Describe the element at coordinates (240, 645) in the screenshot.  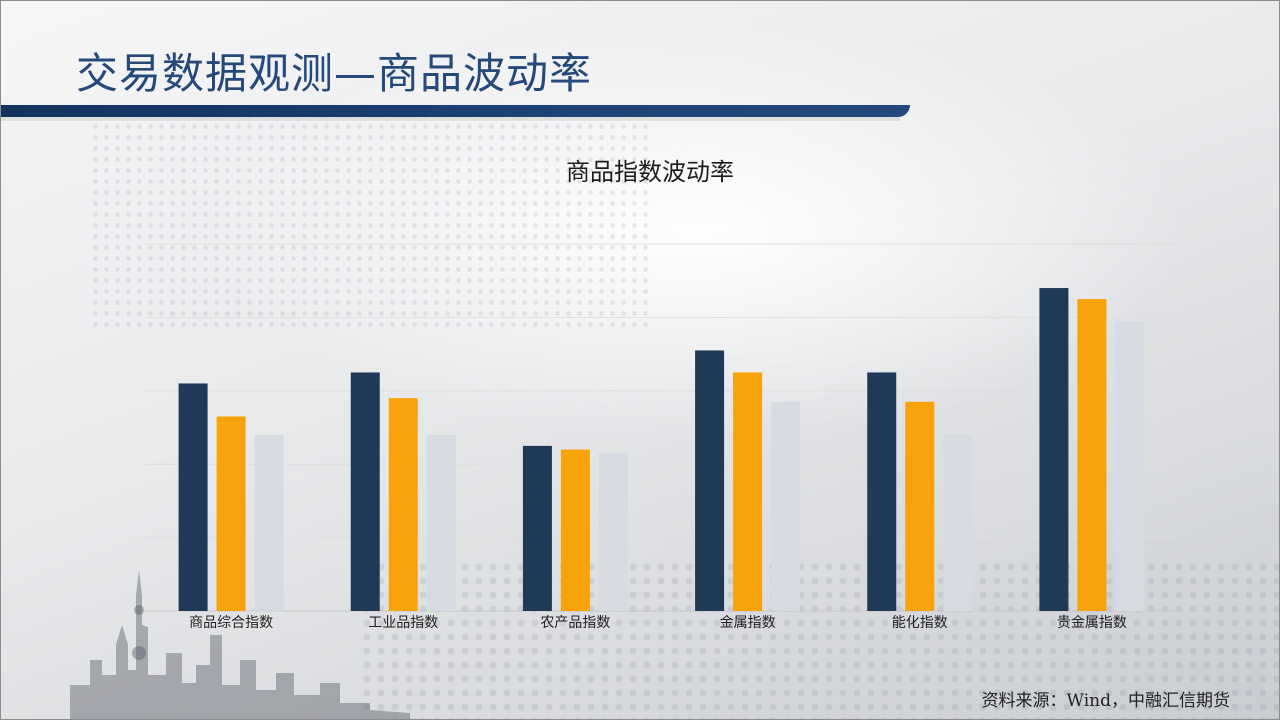
I see `city-skyline-decoration` at that location.